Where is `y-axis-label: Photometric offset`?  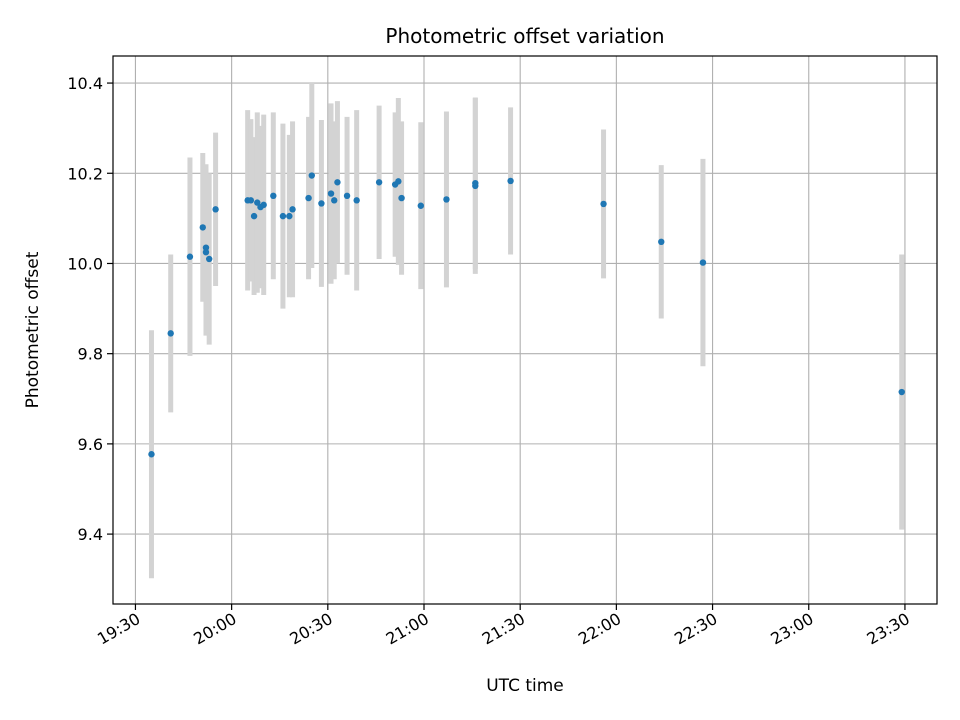 y-axis-label: Photometric offset is located at coordinates (33, 329).